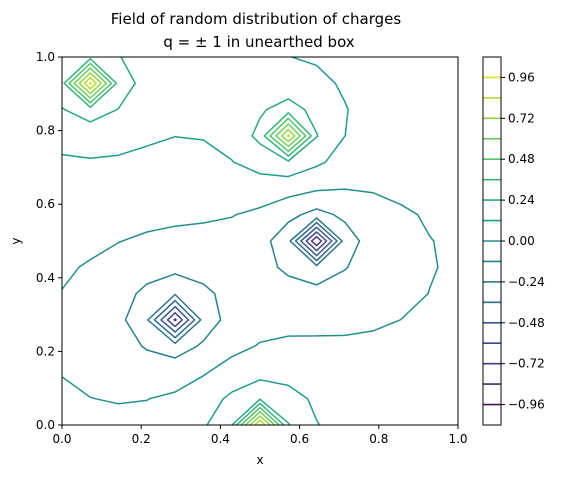  What do you see at coordinates (49, 241) in the screenshot?
I see `y-axis-ticks: 0.0 0.2 0.4 0.6 0.8 1.0` at bounding box center [49, 241].